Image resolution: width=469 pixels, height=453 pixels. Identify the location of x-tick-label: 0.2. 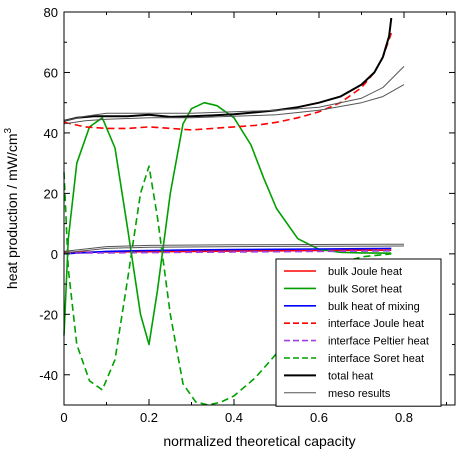
(149, 417).